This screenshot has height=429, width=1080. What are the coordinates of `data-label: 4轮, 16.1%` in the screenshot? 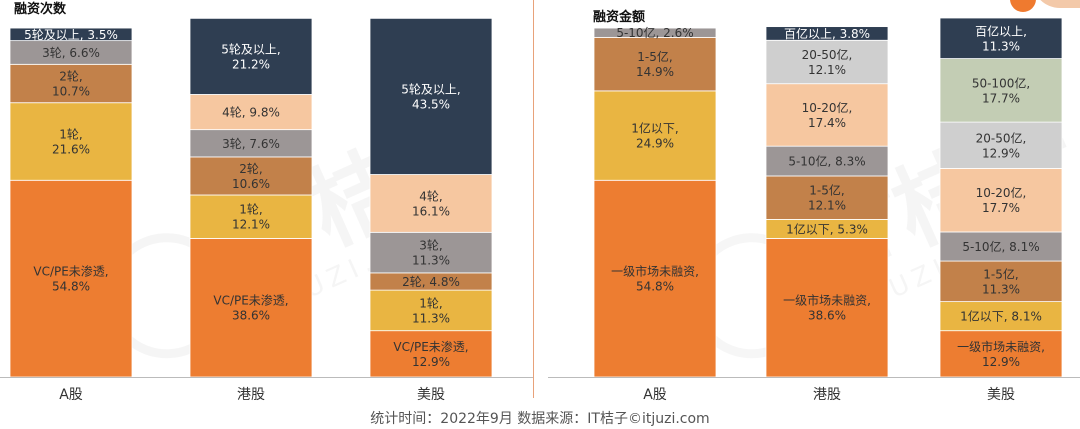 It's located at (431, 203).